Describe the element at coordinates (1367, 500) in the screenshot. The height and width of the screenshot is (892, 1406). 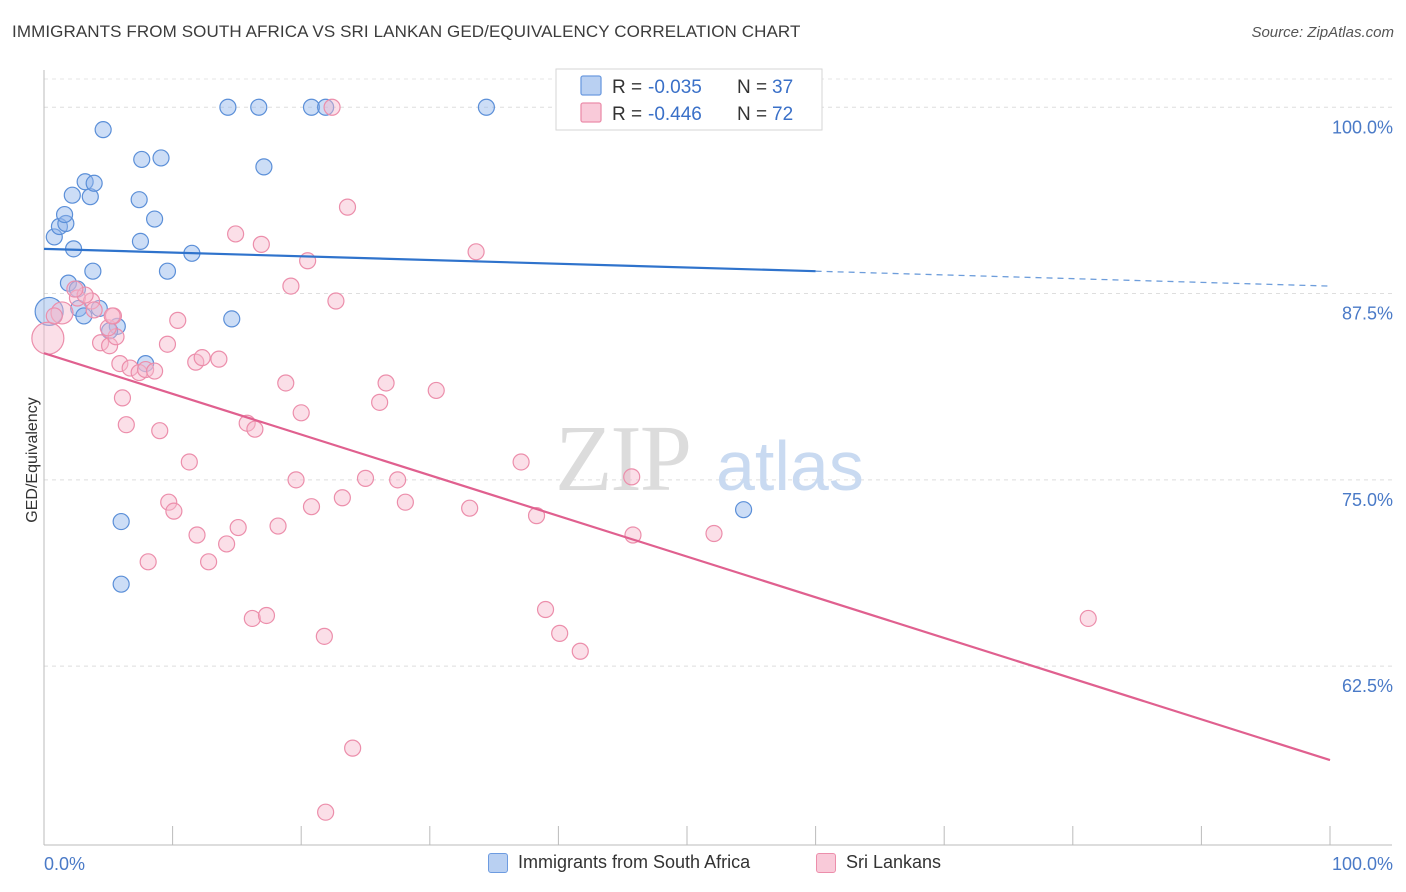
I see `y-tick-label-2: 75.0%` at that location.